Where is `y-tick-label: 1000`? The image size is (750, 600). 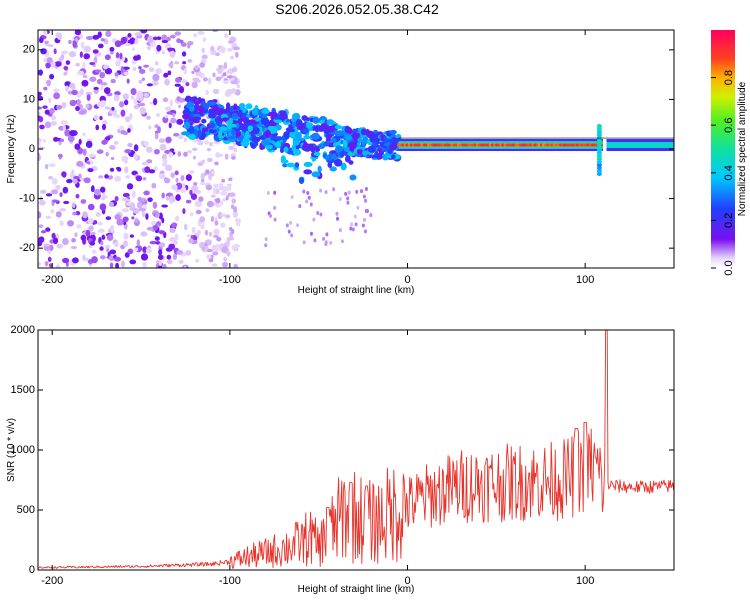 y-tick-label: 1000 is located at coordinates (23, 450).